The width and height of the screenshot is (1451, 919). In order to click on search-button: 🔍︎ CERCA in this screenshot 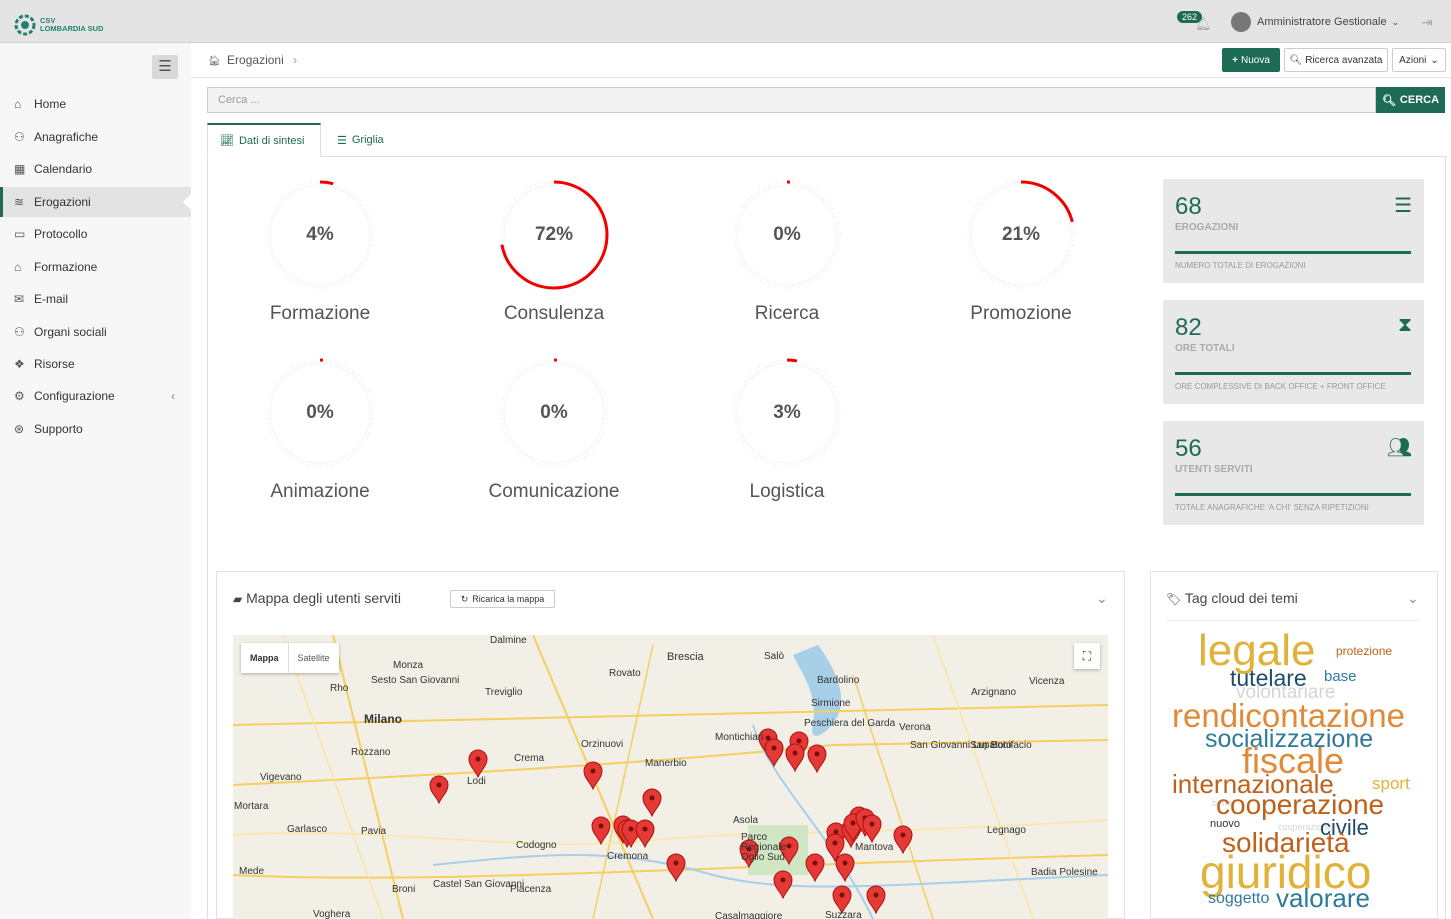, I will do `click(1410, 100)`.